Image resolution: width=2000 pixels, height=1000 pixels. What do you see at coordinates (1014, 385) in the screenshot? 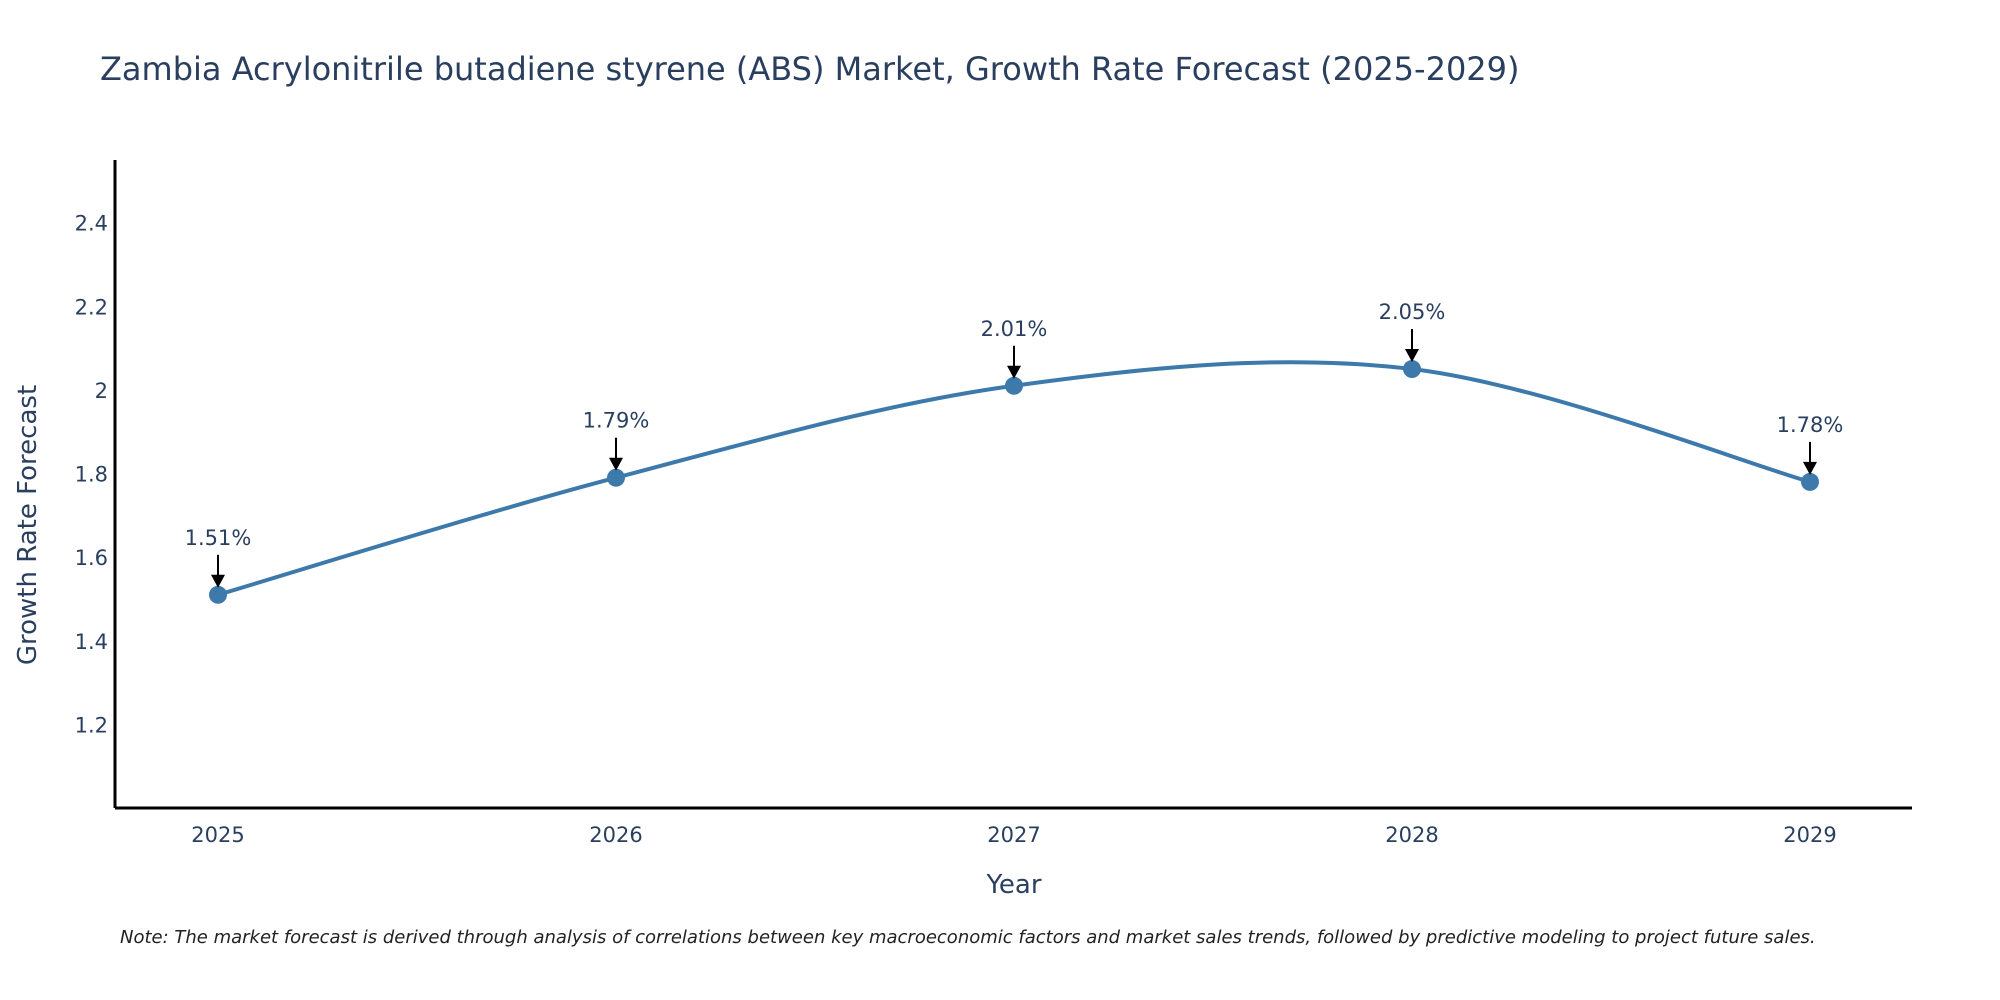
I see `data-point-2027` at bounding box center [1014, 385].